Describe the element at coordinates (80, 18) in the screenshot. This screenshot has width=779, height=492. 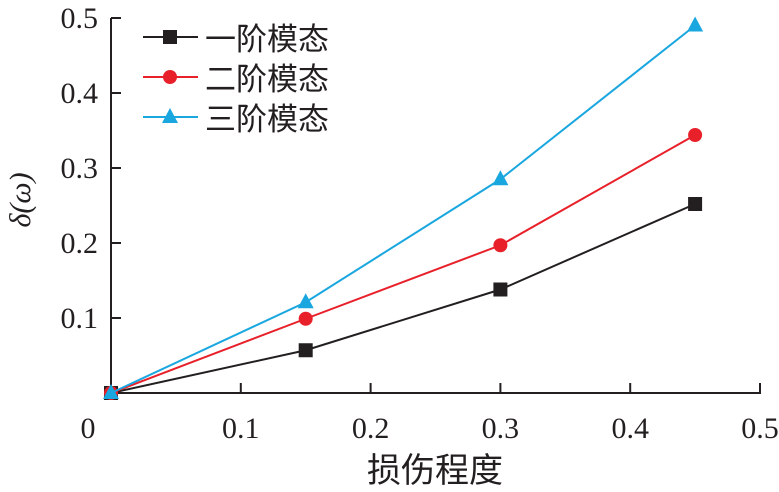
I see `y-tick-label: 0.5` at that location.